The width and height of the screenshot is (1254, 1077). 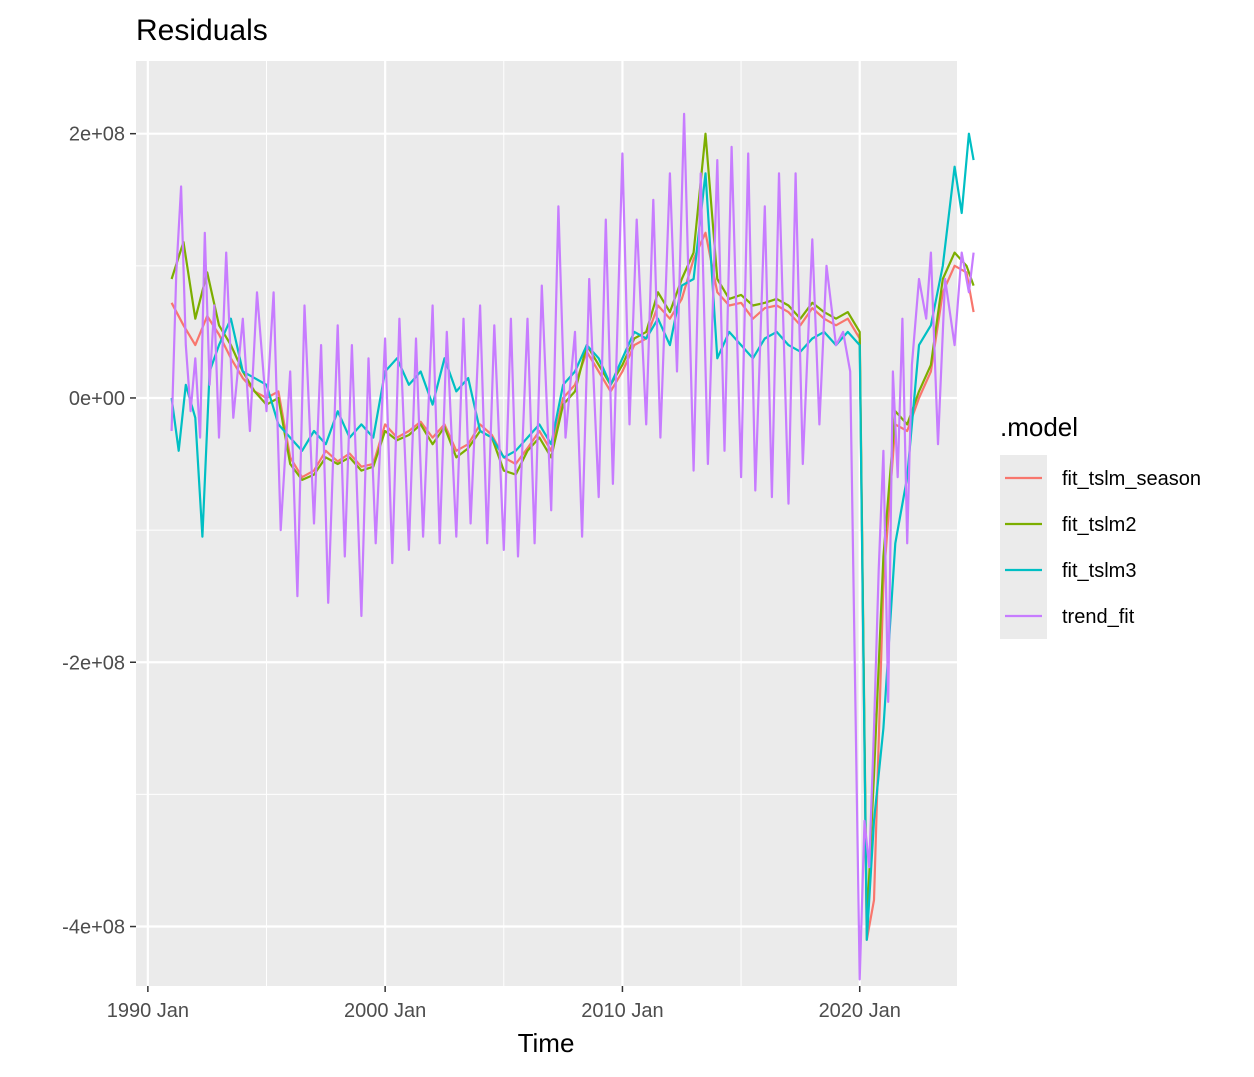 What do you see at coordinates (546, 1043) in the screenshot?
I see `x-axis-title: Time` at bounding box center [546, 1043].